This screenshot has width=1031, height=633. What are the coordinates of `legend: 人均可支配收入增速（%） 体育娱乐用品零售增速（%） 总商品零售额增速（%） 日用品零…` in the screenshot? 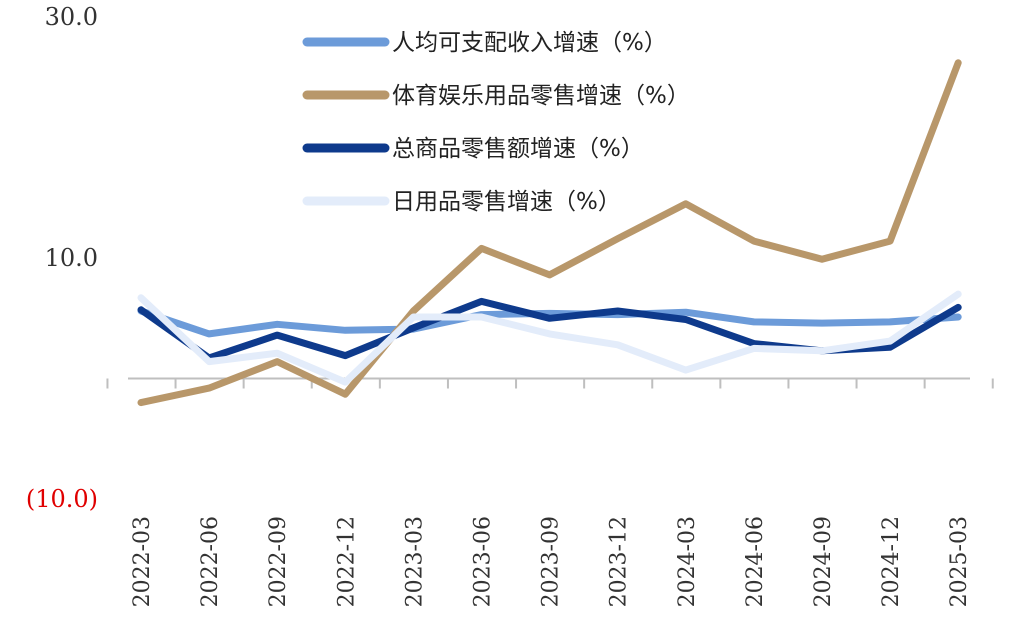 It's located at (496, 122).